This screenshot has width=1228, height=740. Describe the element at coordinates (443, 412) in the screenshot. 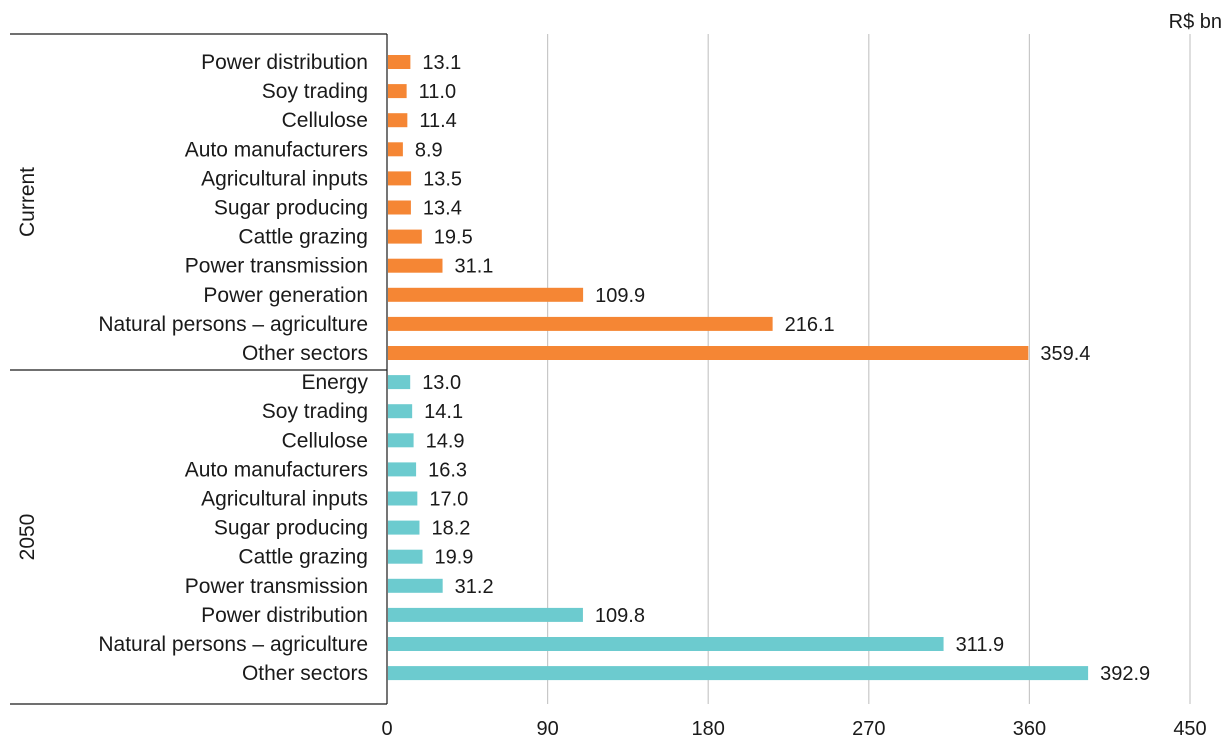

I see `value-label: 14.1` at that location.